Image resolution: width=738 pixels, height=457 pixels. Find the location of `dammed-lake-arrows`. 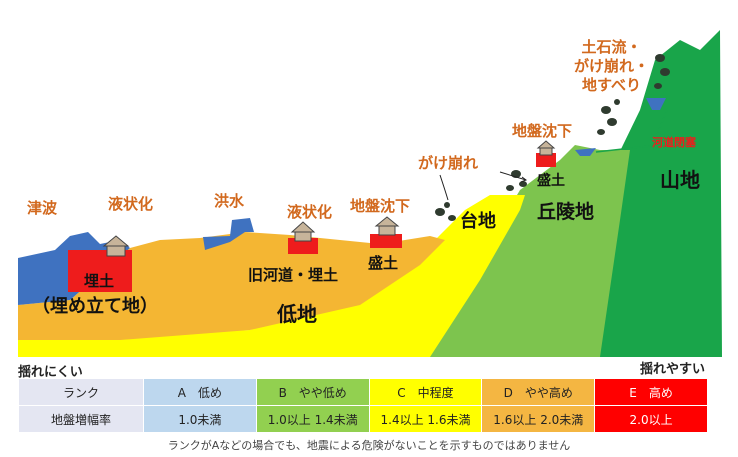

dammed-lake-arrows is located at coordinates (631, 131).